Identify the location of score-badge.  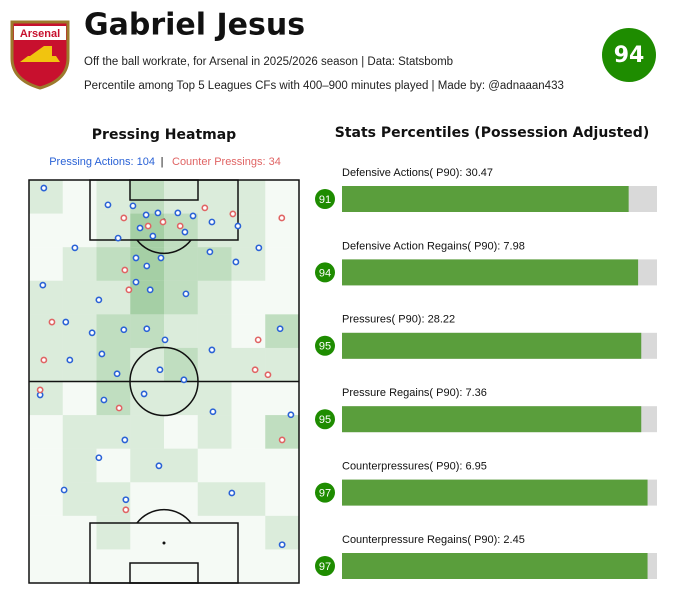
(629, 55).